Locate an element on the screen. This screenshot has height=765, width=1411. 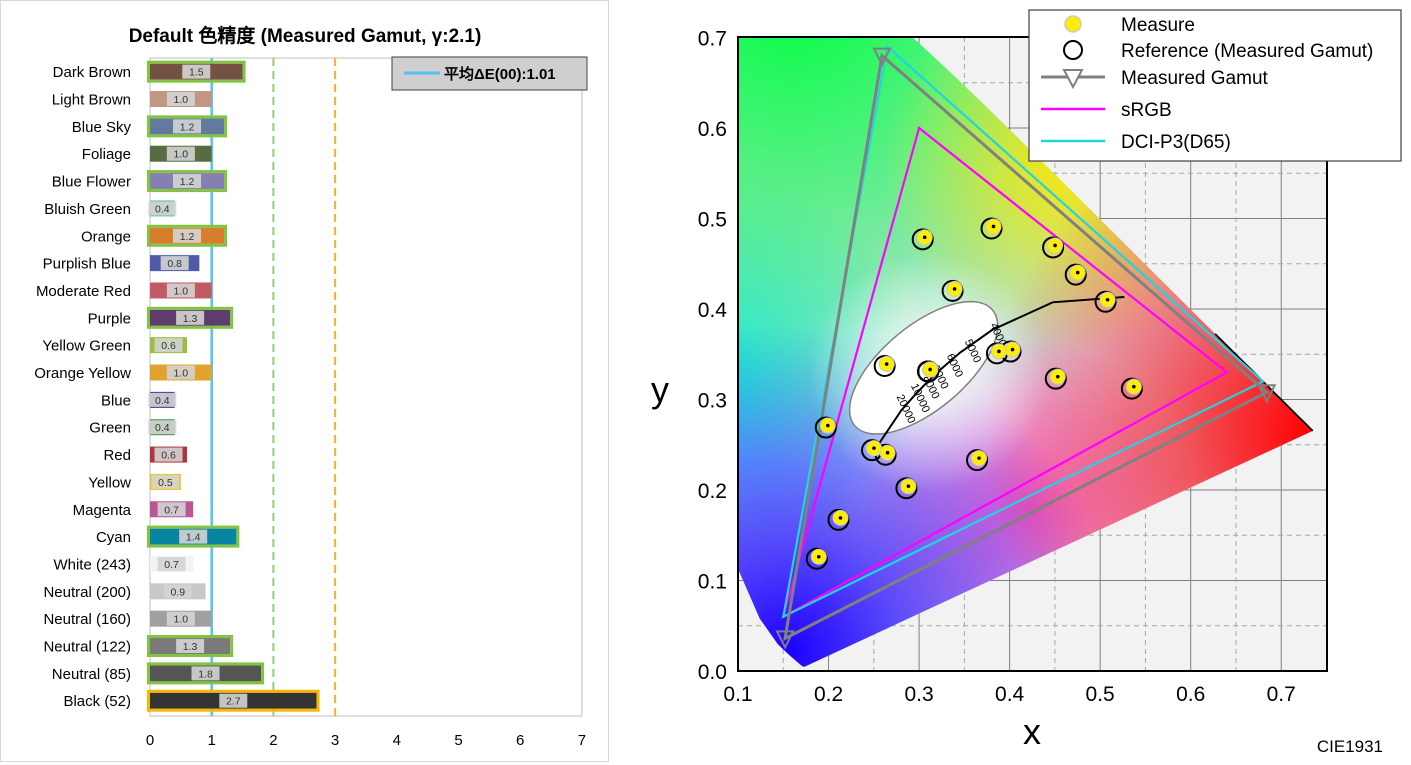
category-label: Blue Sky is located at coordinates (102, 127).